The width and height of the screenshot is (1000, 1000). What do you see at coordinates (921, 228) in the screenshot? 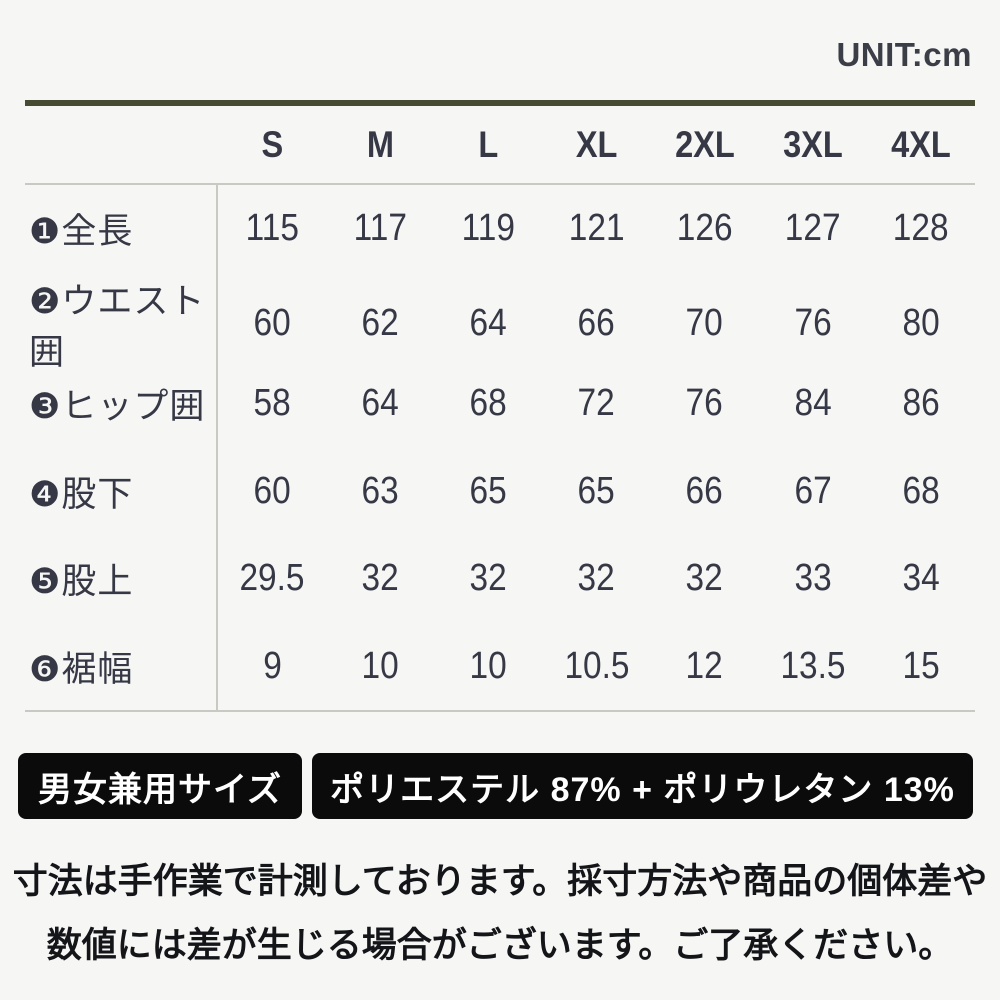
I see `size-value-cell: 128` at bounding box center [921, 228].